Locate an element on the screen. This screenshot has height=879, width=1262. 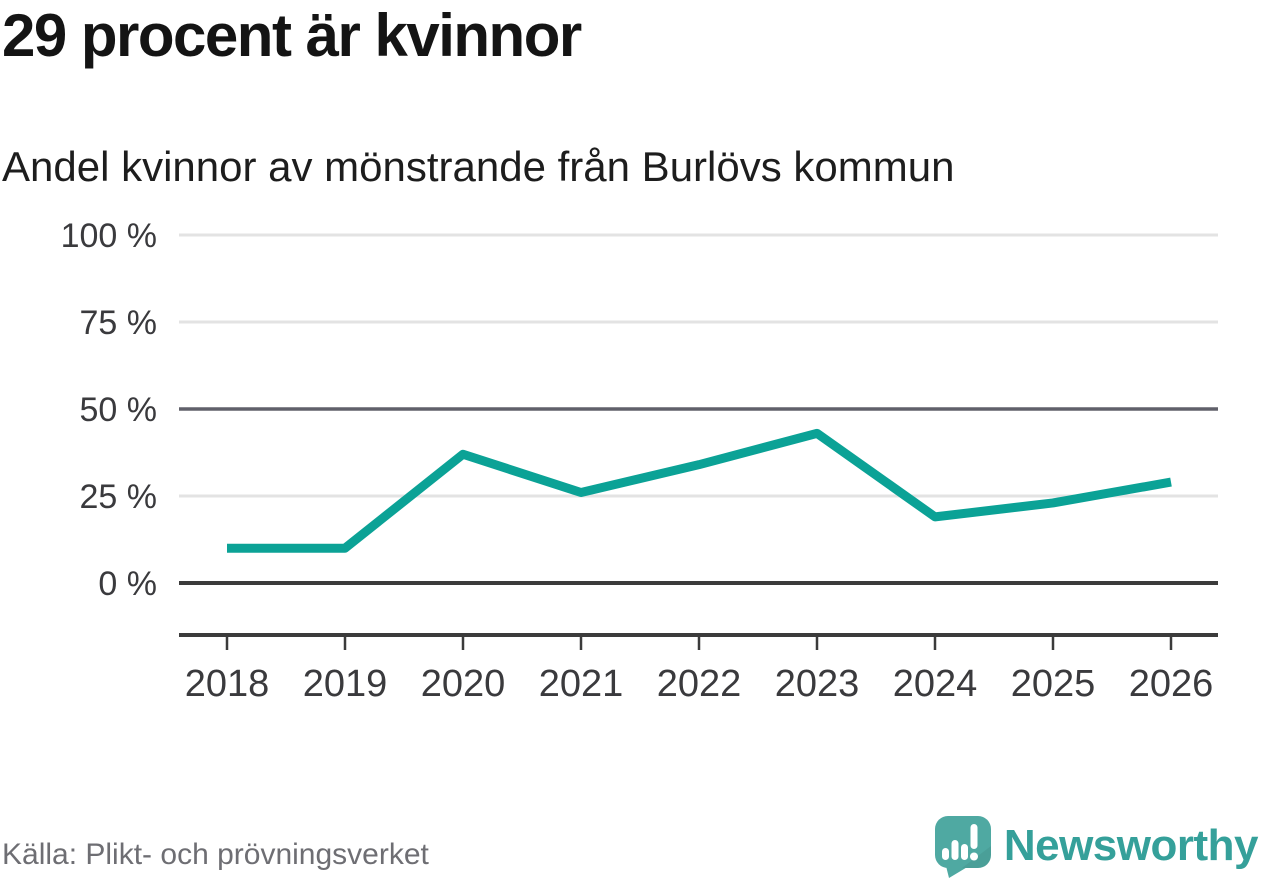
x-tick-label: 2023 is located at coordinates (817, 684).